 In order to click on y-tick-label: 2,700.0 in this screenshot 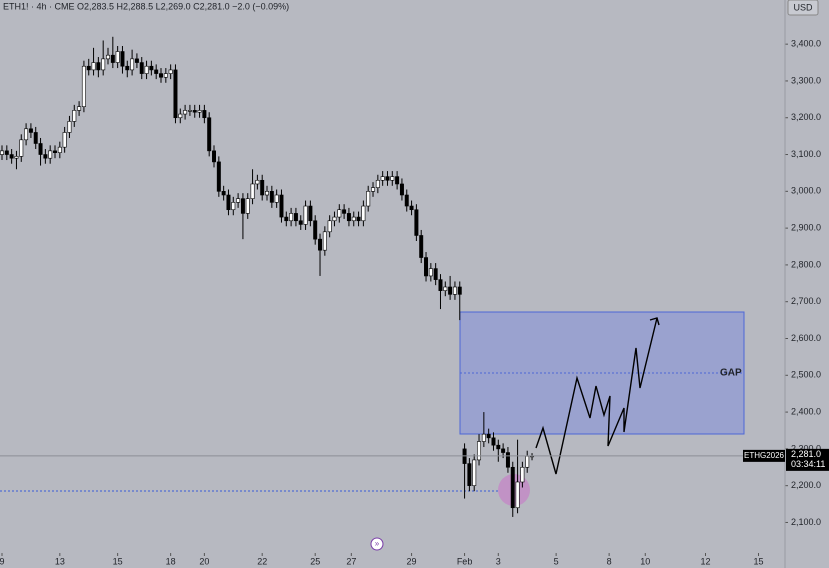, I will do `click(806, 301)`.